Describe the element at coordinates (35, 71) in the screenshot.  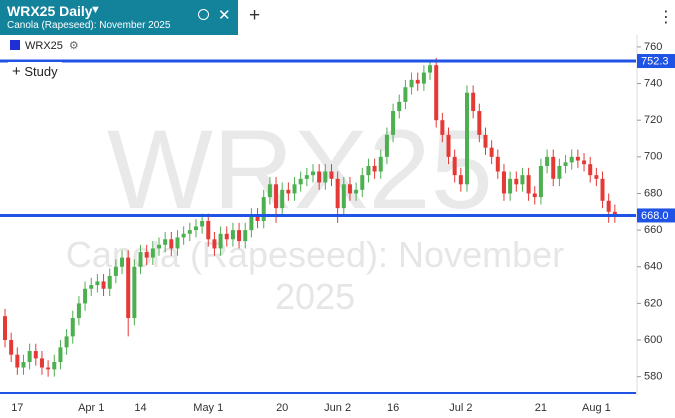
I see `study-button: + Study` at that location.